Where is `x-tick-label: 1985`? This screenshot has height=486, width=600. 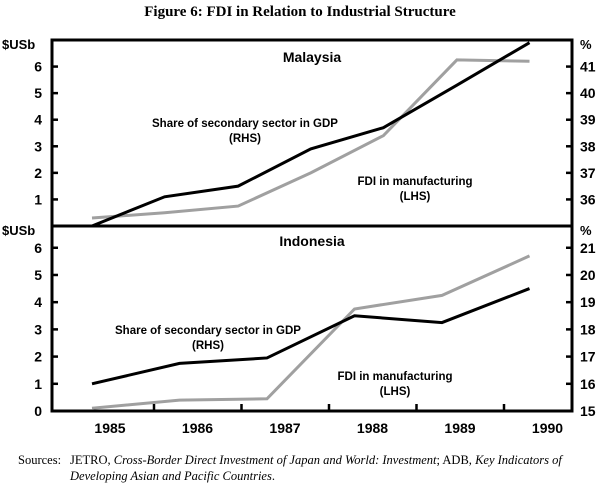
x-tick-label: 1985 is located at coordinates (109, 428).